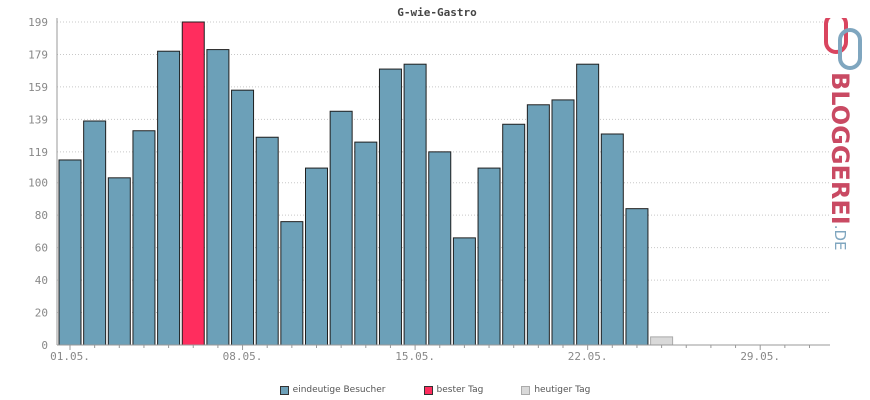 The image size is (870, 400). I want to click on y-tick-label: 0, so click(44, 345).